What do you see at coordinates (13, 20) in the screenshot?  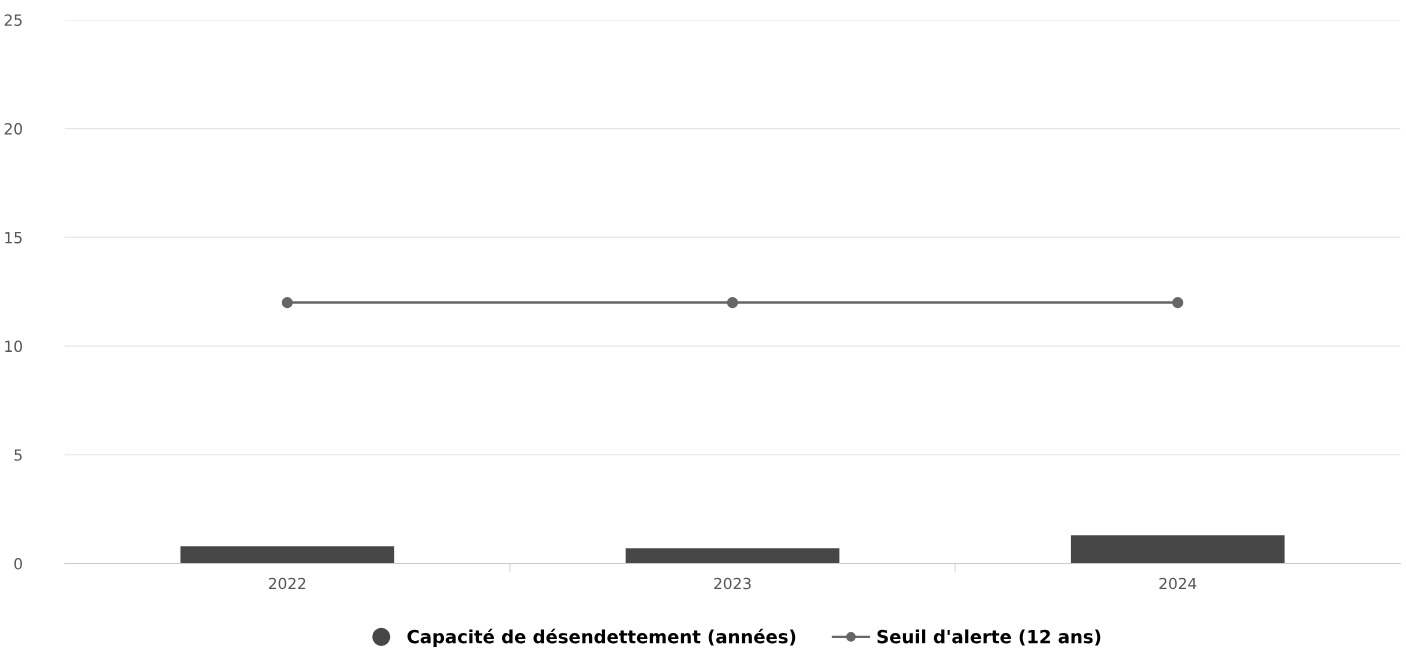 I see `y-tick-label: 25` at bounding box center [13, 20].